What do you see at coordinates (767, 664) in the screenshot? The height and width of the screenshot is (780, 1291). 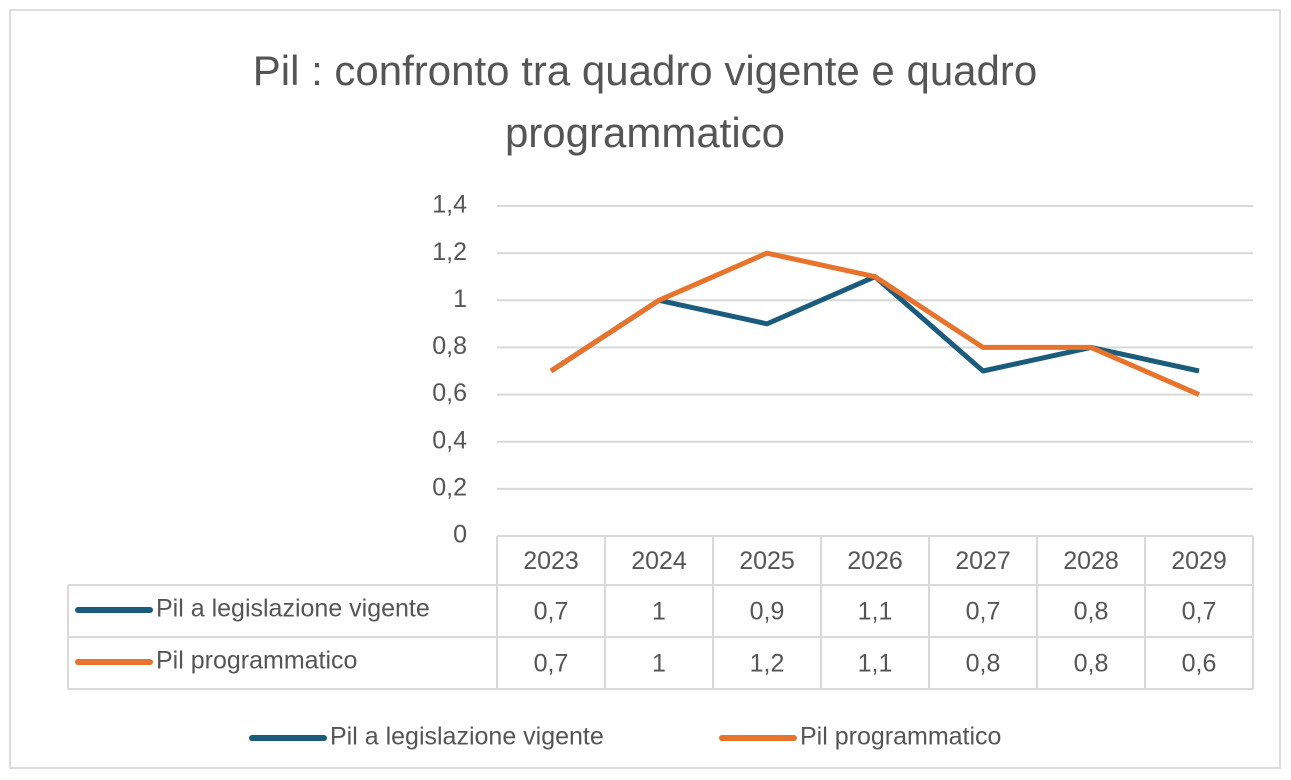 I see `table-cell: 1,2` at bounding box center [767, 664].